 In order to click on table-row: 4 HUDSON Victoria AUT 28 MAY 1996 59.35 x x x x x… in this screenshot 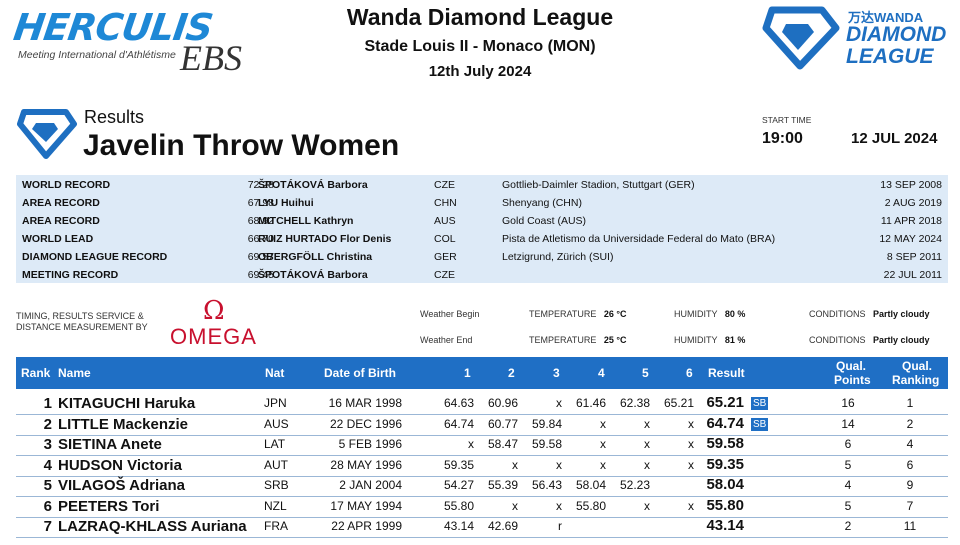, I will do `click(482, 466)`.